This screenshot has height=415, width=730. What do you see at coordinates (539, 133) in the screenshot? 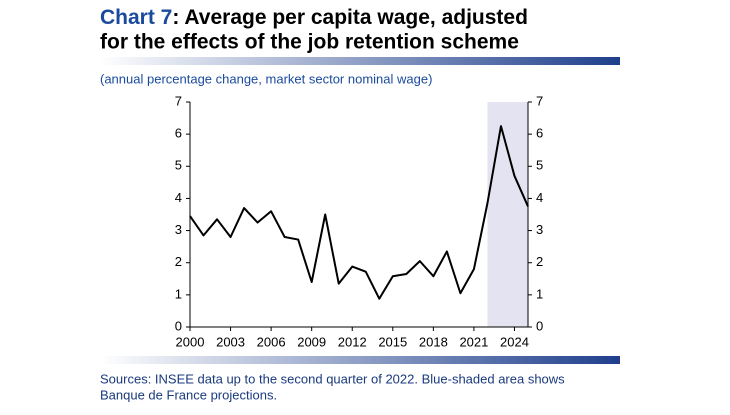
I see `y2-tick-label: 6` at bounding box center [539, 133].